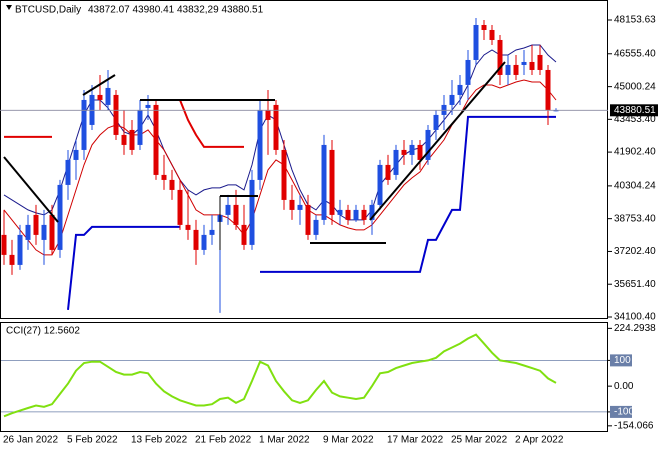 The width and height of the screenshot is (660, 450). What do you see at coordinates (624, 386) in the screenshot?
I see `y-tick-label: 0.00` at bounding box center [624, 386].